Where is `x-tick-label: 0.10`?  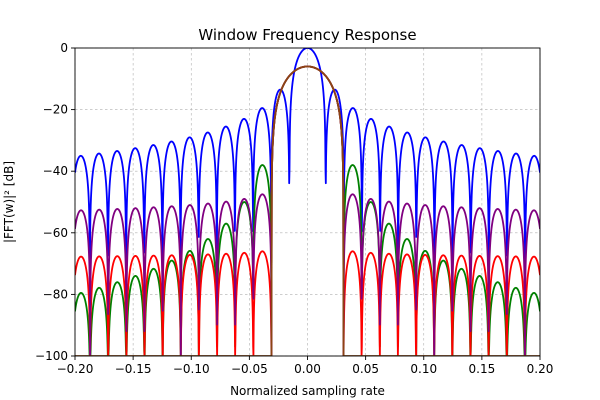
x-tick-label: 0.10 is located at coordinates (423, 369).